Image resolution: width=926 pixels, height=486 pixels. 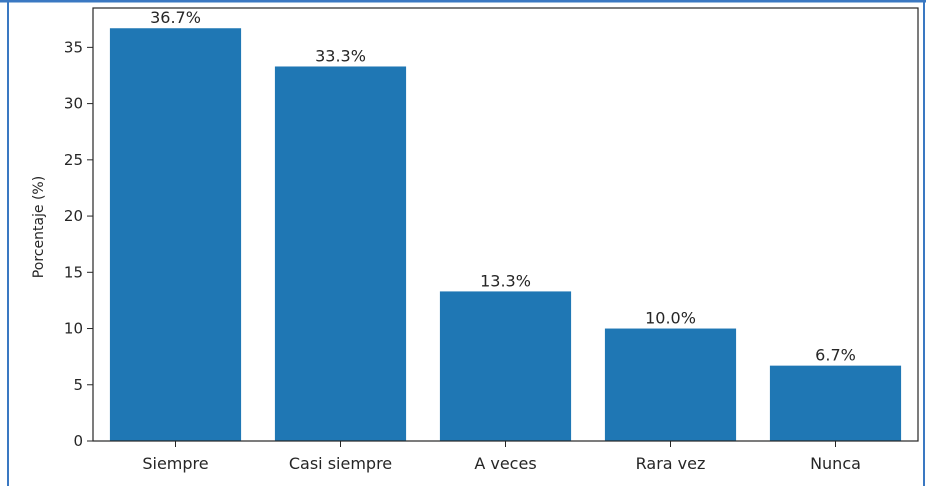 I want to click on y-axis-title: Porcentaje (%), so click(x=39, y=227).